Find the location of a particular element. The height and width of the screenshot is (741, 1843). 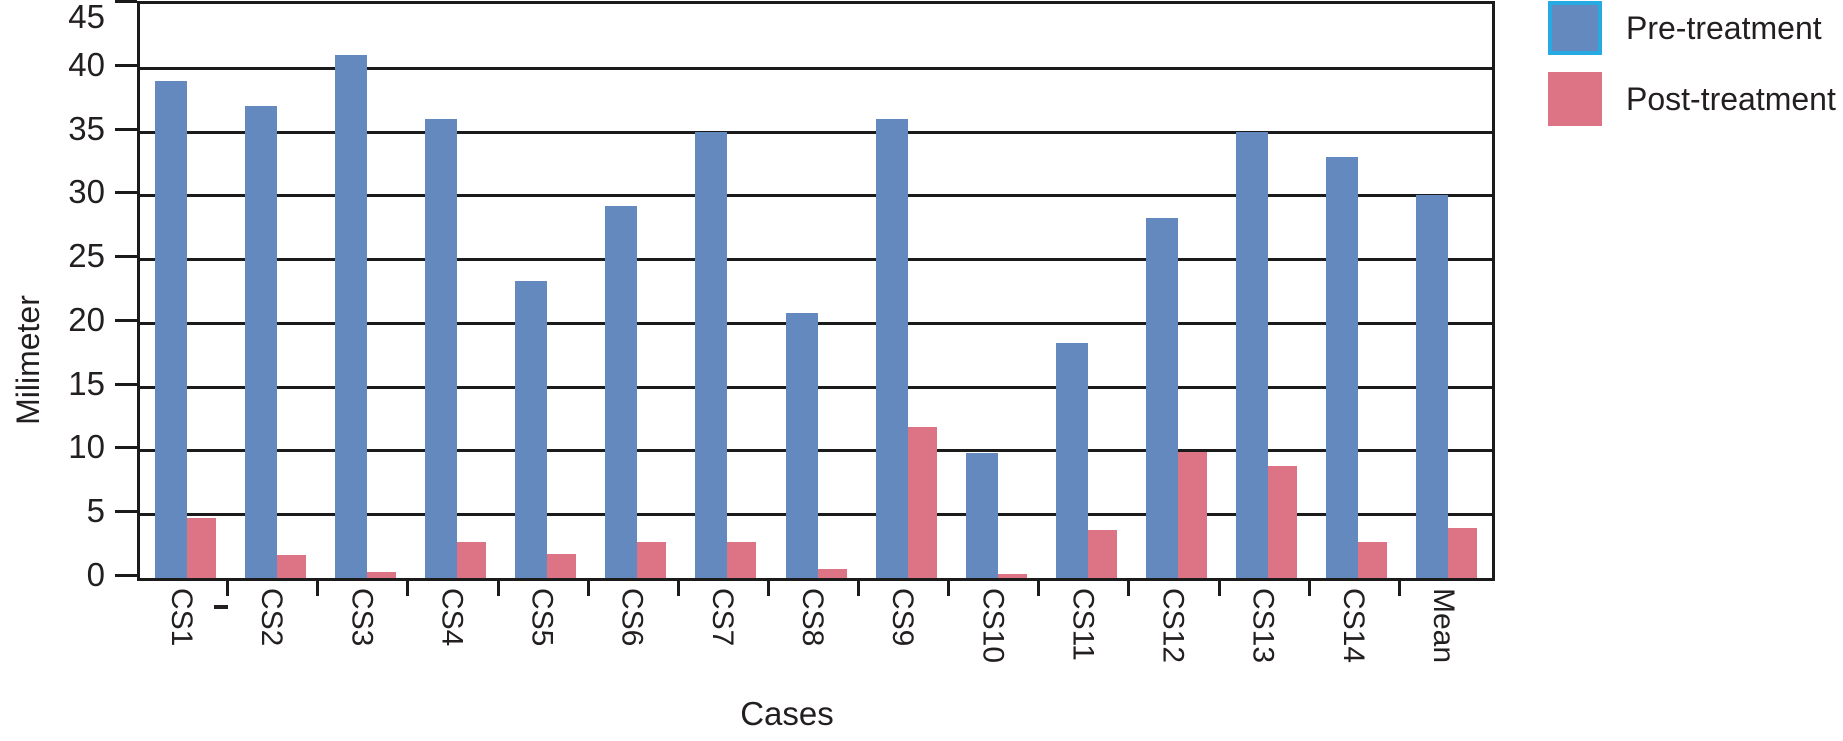

x-tick-label-mean: Mean is located at coordinates (1443, 626).